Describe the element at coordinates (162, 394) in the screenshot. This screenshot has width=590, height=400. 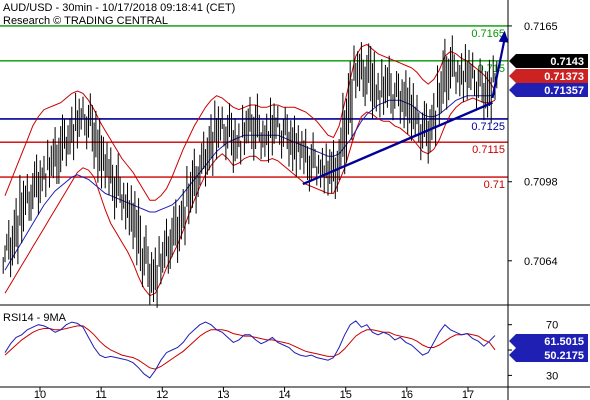
I see `x-tick-label-2: 12` at that location.